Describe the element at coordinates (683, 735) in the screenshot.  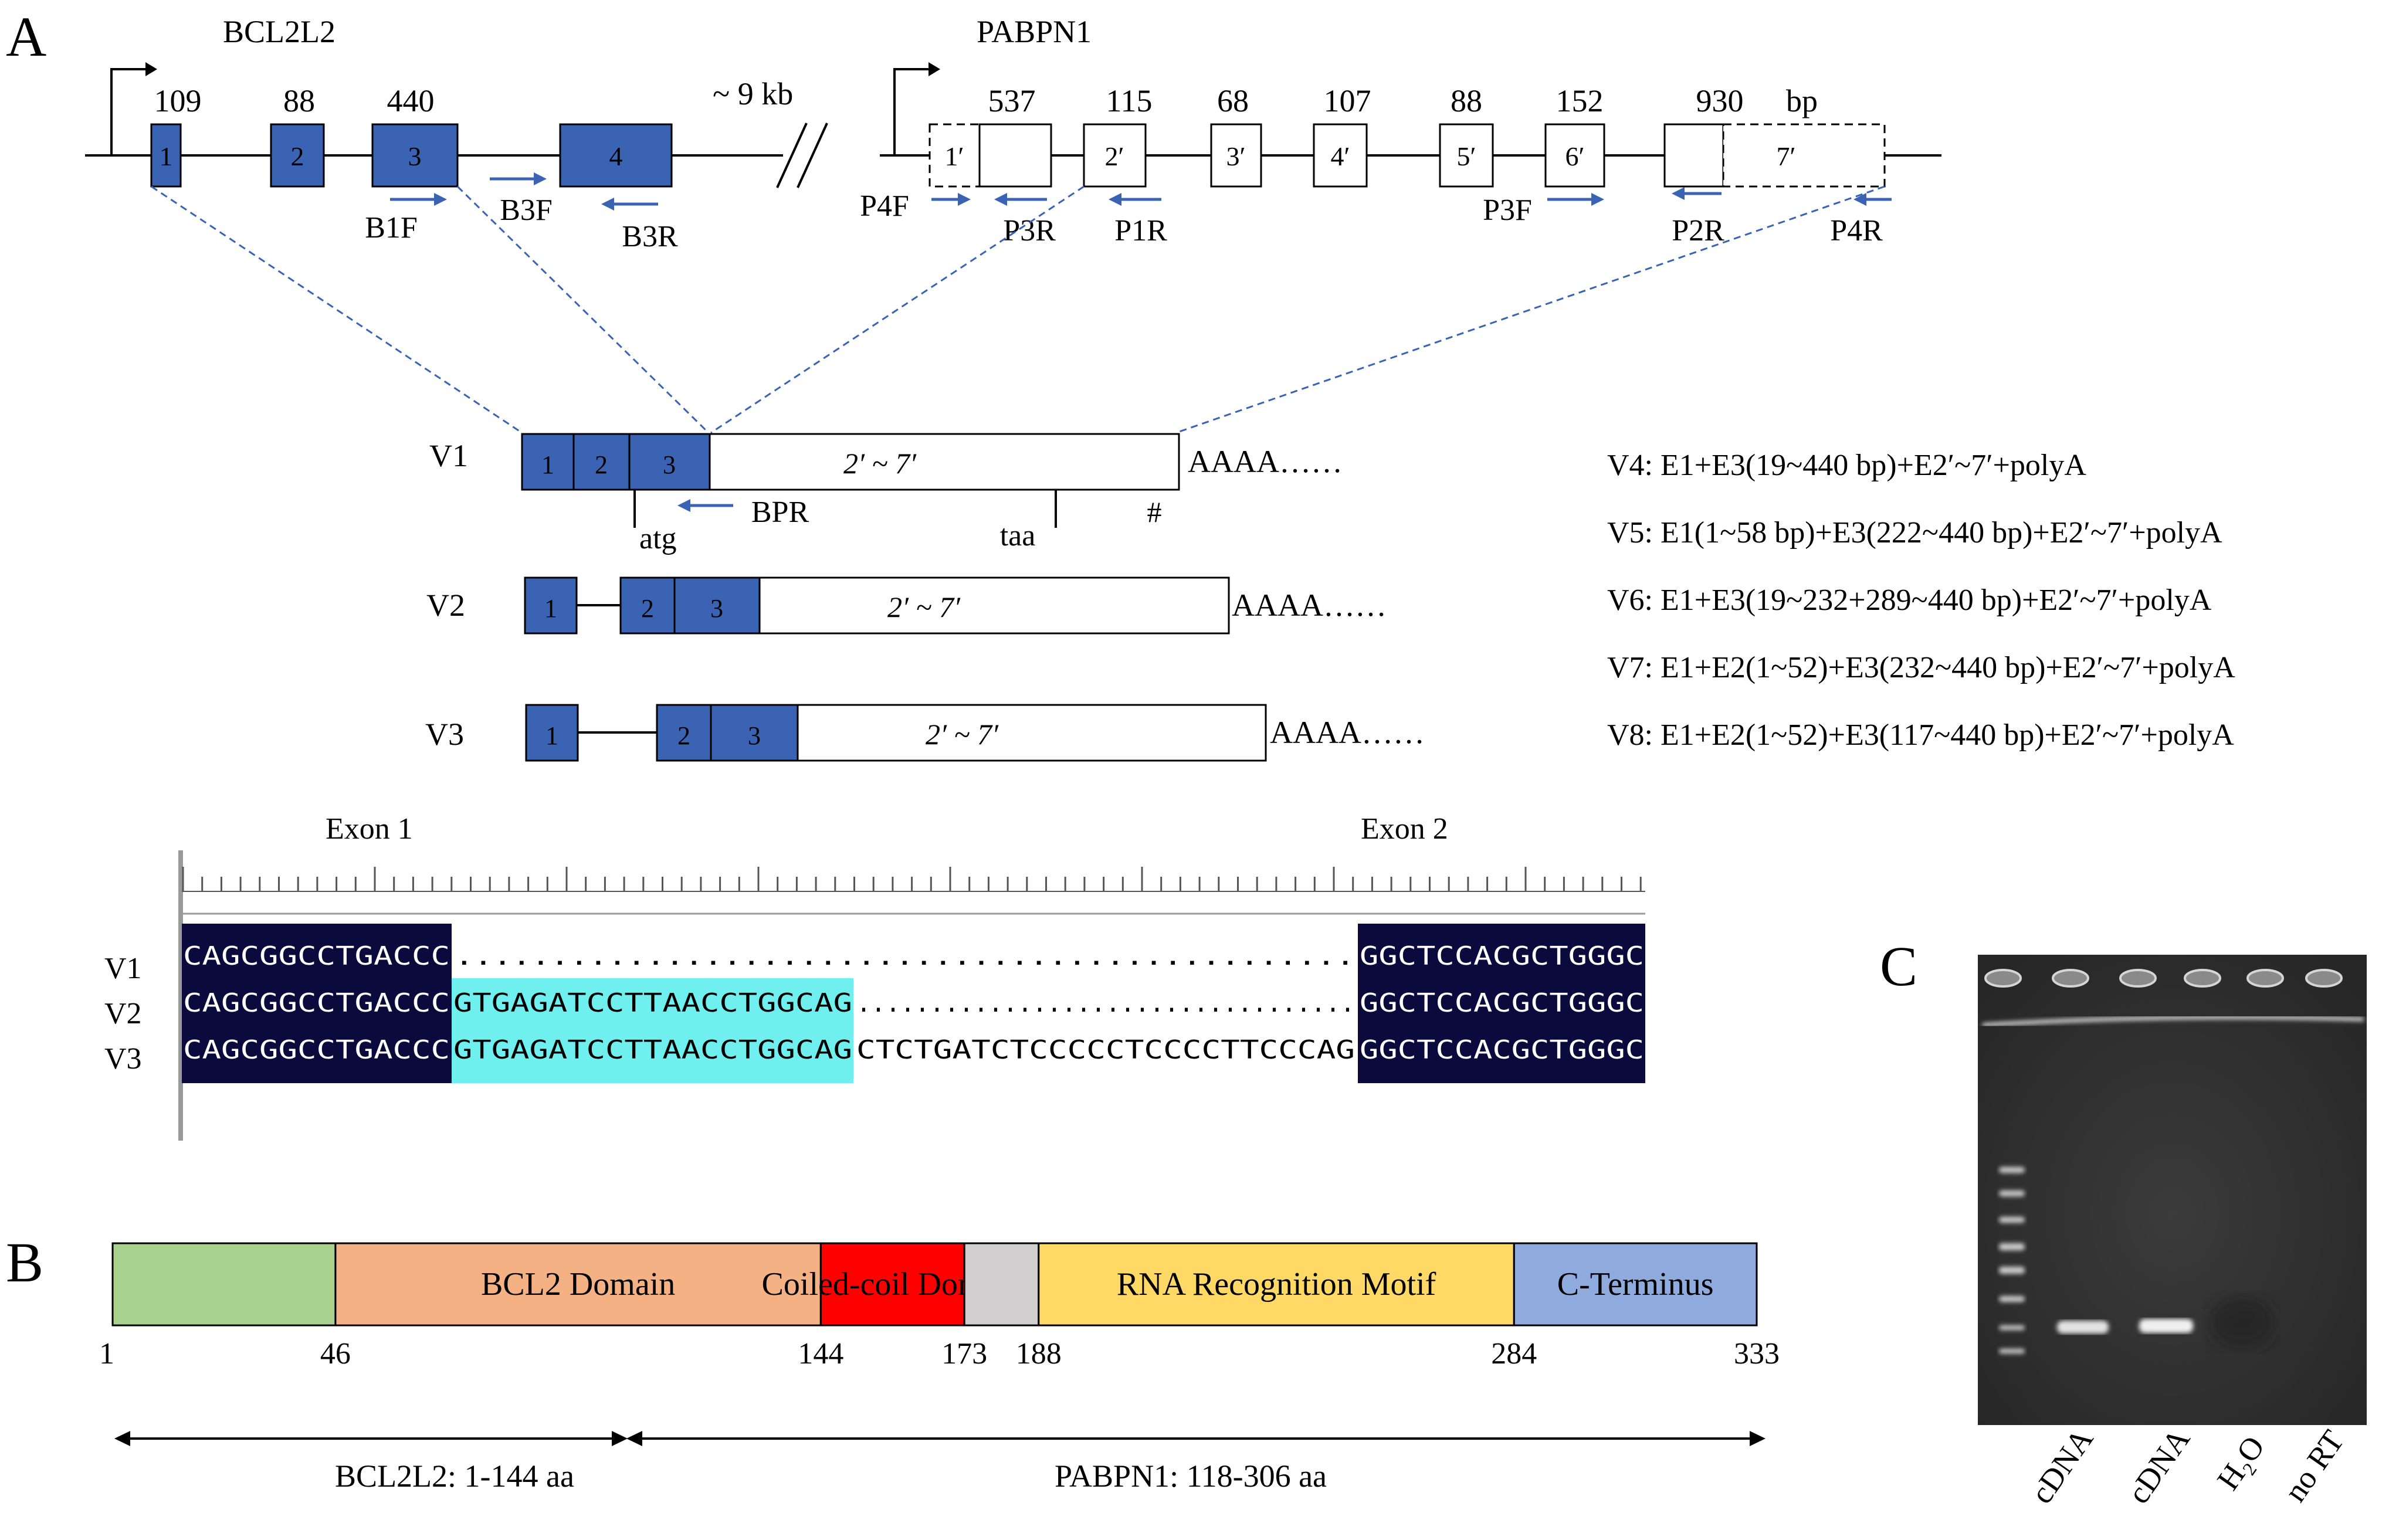
I see `svg-text: 2` at that location.